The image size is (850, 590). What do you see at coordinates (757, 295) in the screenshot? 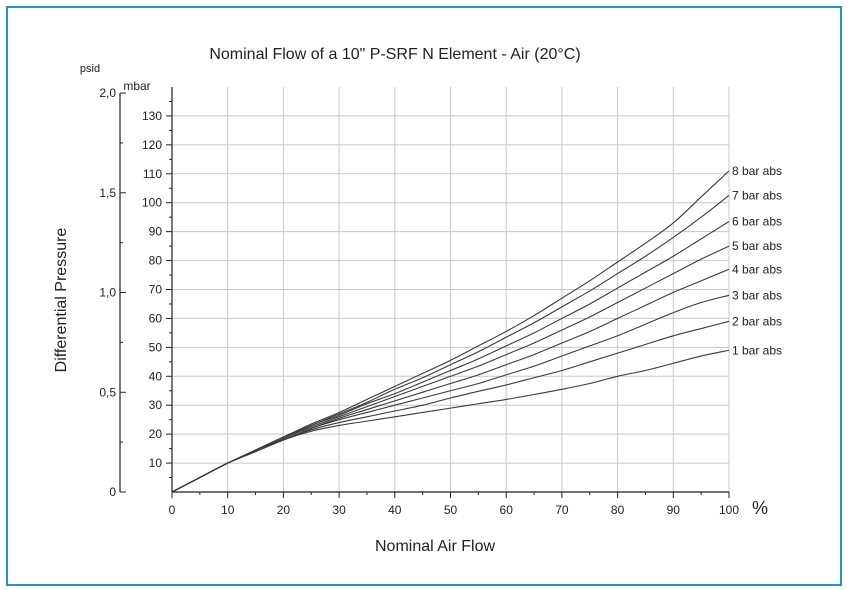
I see `series-label: 3 bar abs` at bounding box center [757, 295].